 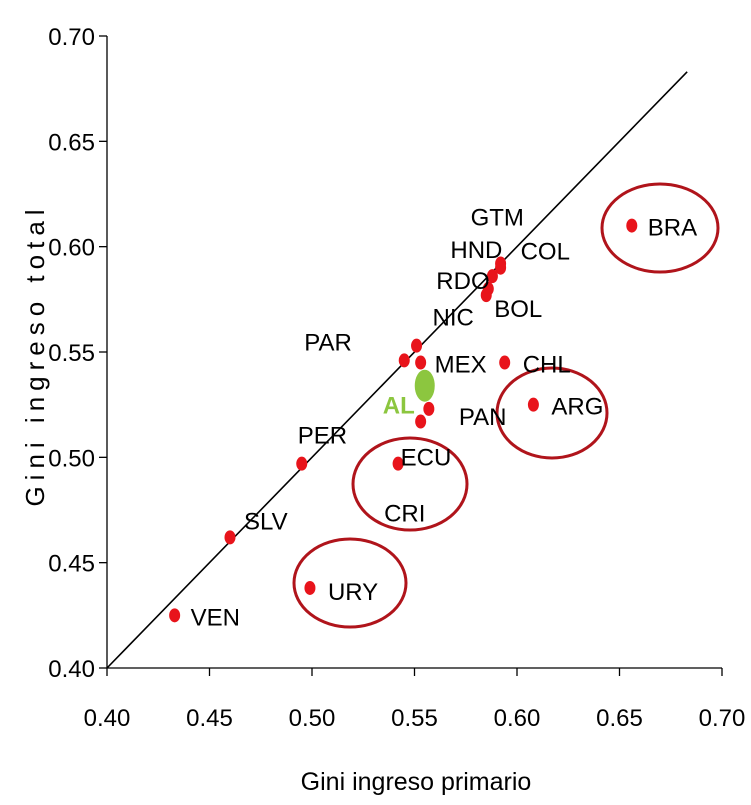 I want to click on x-tick-label: 0.40, so click(x=107, y=718).